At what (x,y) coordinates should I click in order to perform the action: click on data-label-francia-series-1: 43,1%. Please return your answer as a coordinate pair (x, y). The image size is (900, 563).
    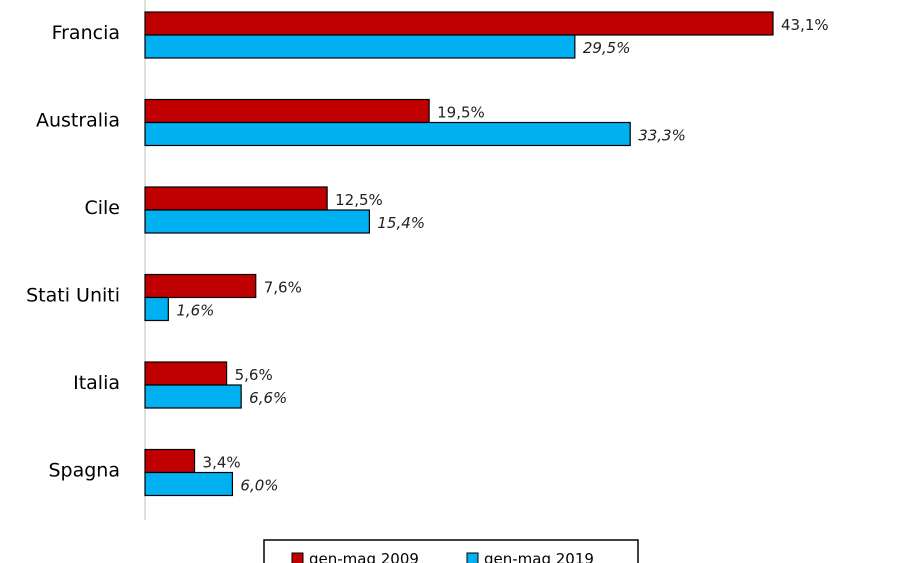
    Looking at the image, I should click on (805, 25).